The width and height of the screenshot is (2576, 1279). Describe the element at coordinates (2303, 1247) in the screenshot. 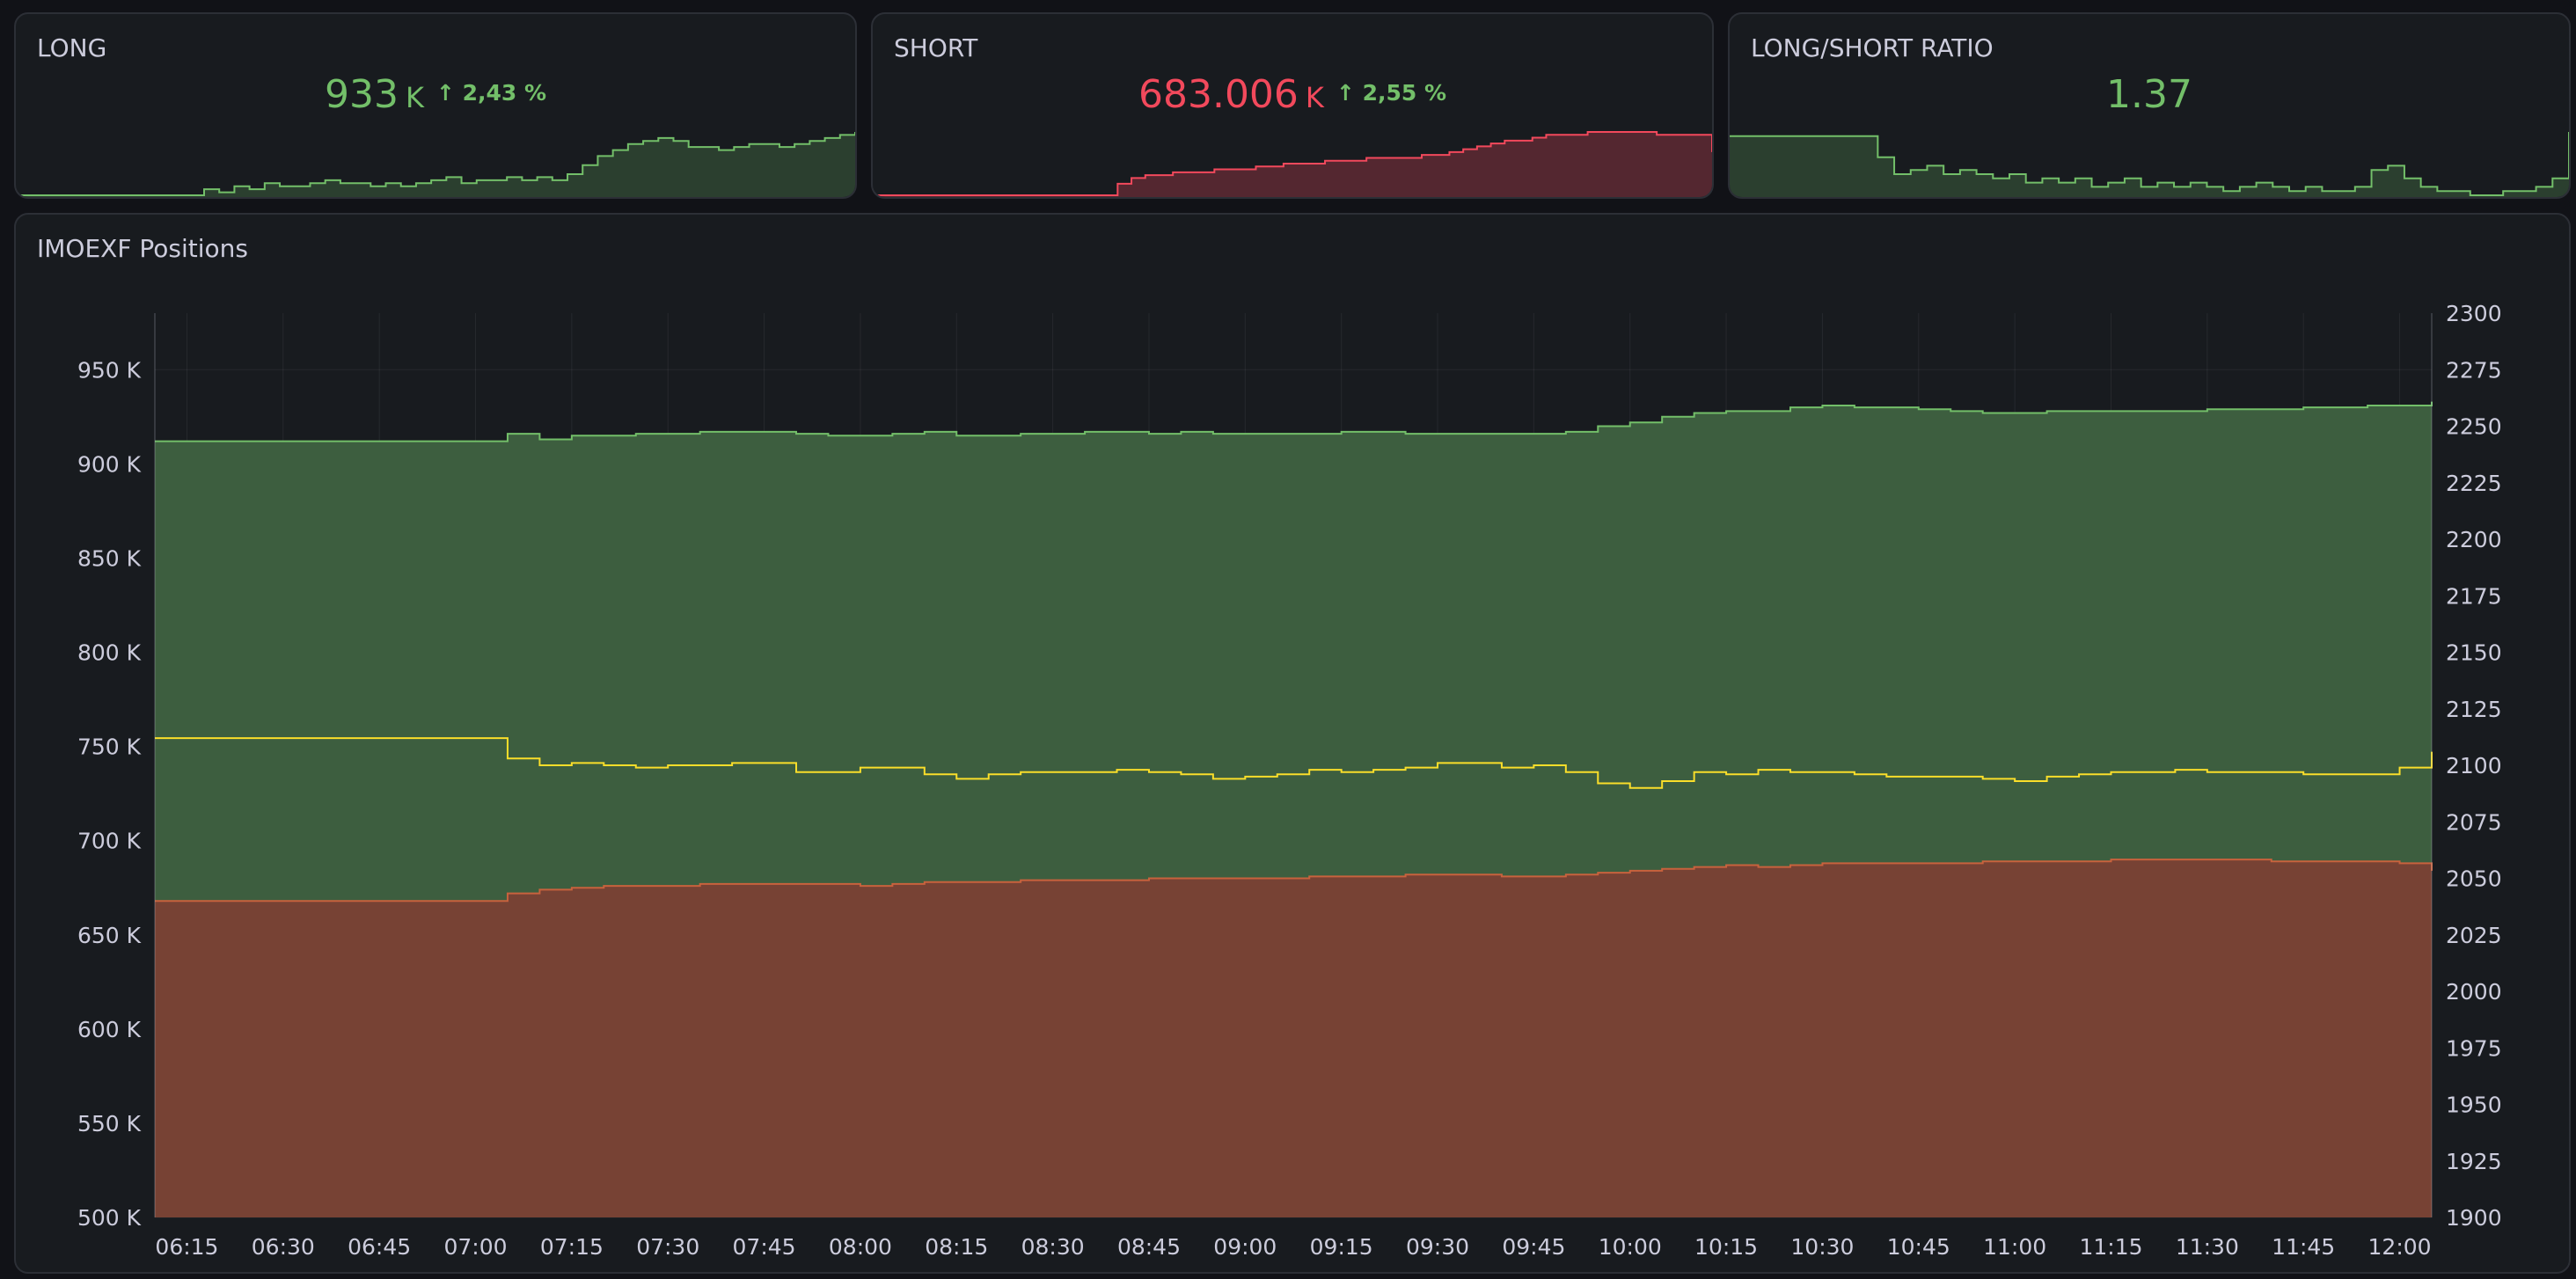

I see `x-tick-label: 11:45` at that location.